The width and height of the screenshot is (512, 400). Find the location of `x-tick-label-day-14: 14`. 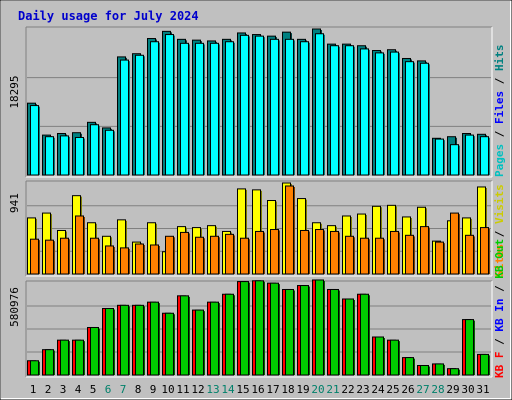

x-tick-label-day-14: 14 is located at coordinates (228, 389).